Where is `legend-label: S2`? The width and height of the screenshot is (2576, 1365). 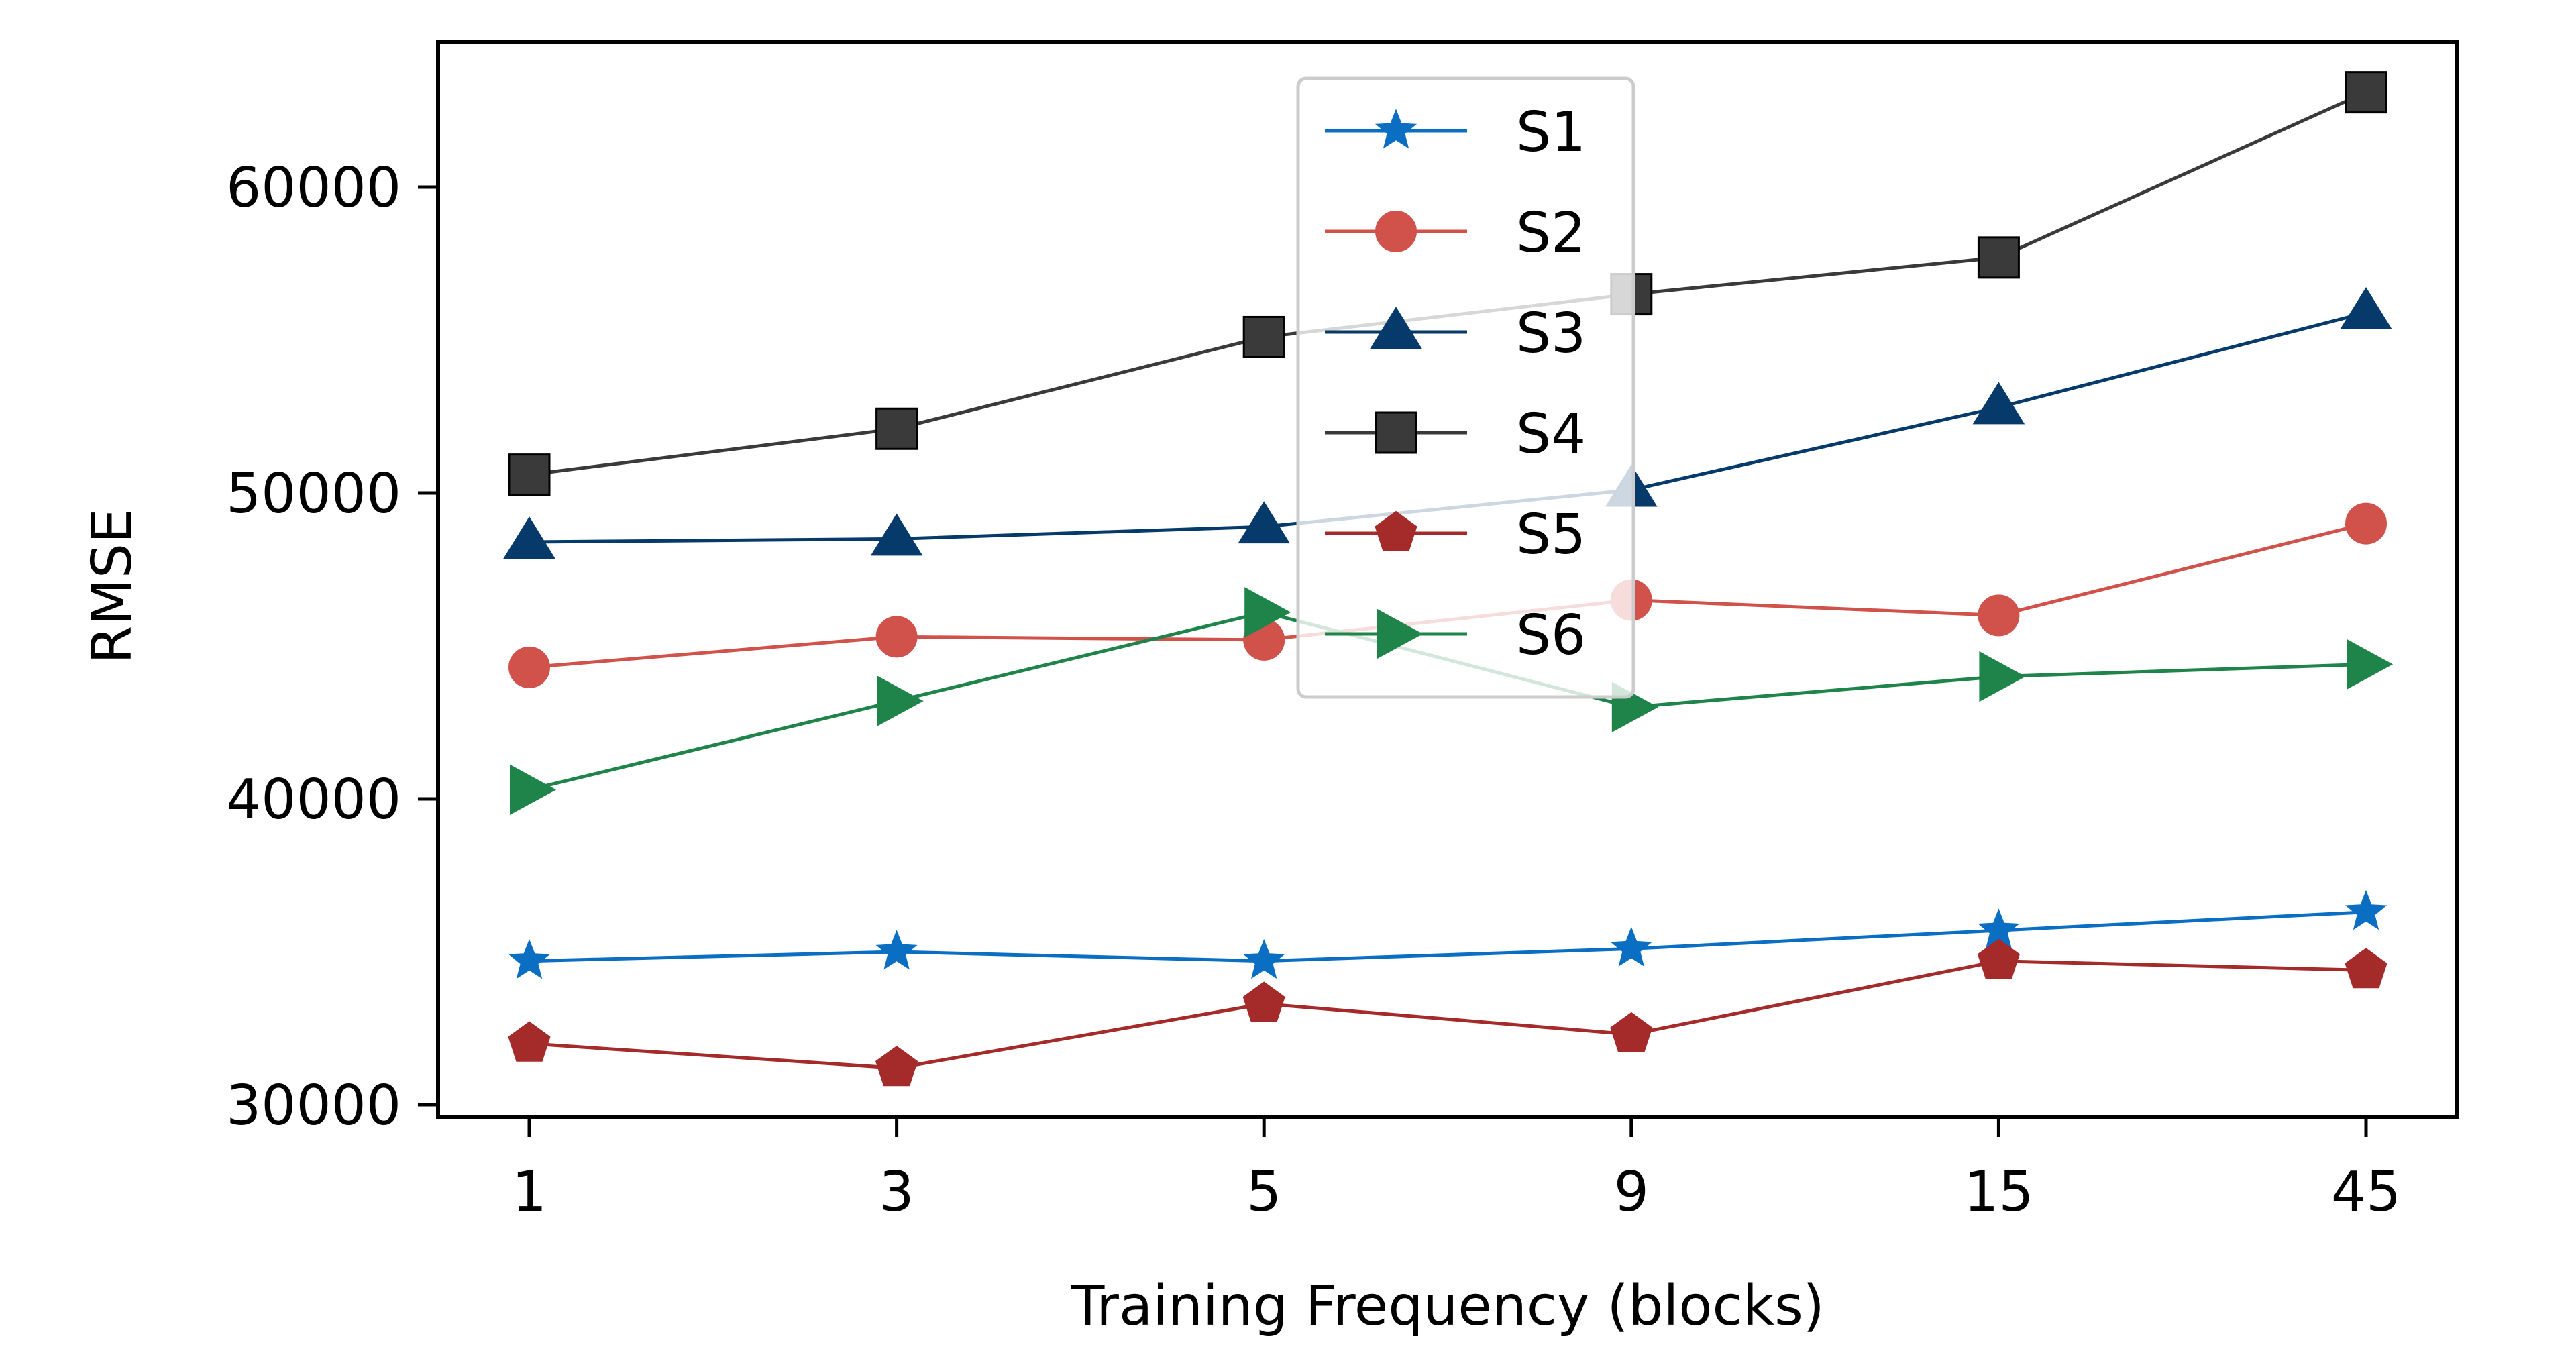
legend-label: S2 is located at coordinates (1551, 233).